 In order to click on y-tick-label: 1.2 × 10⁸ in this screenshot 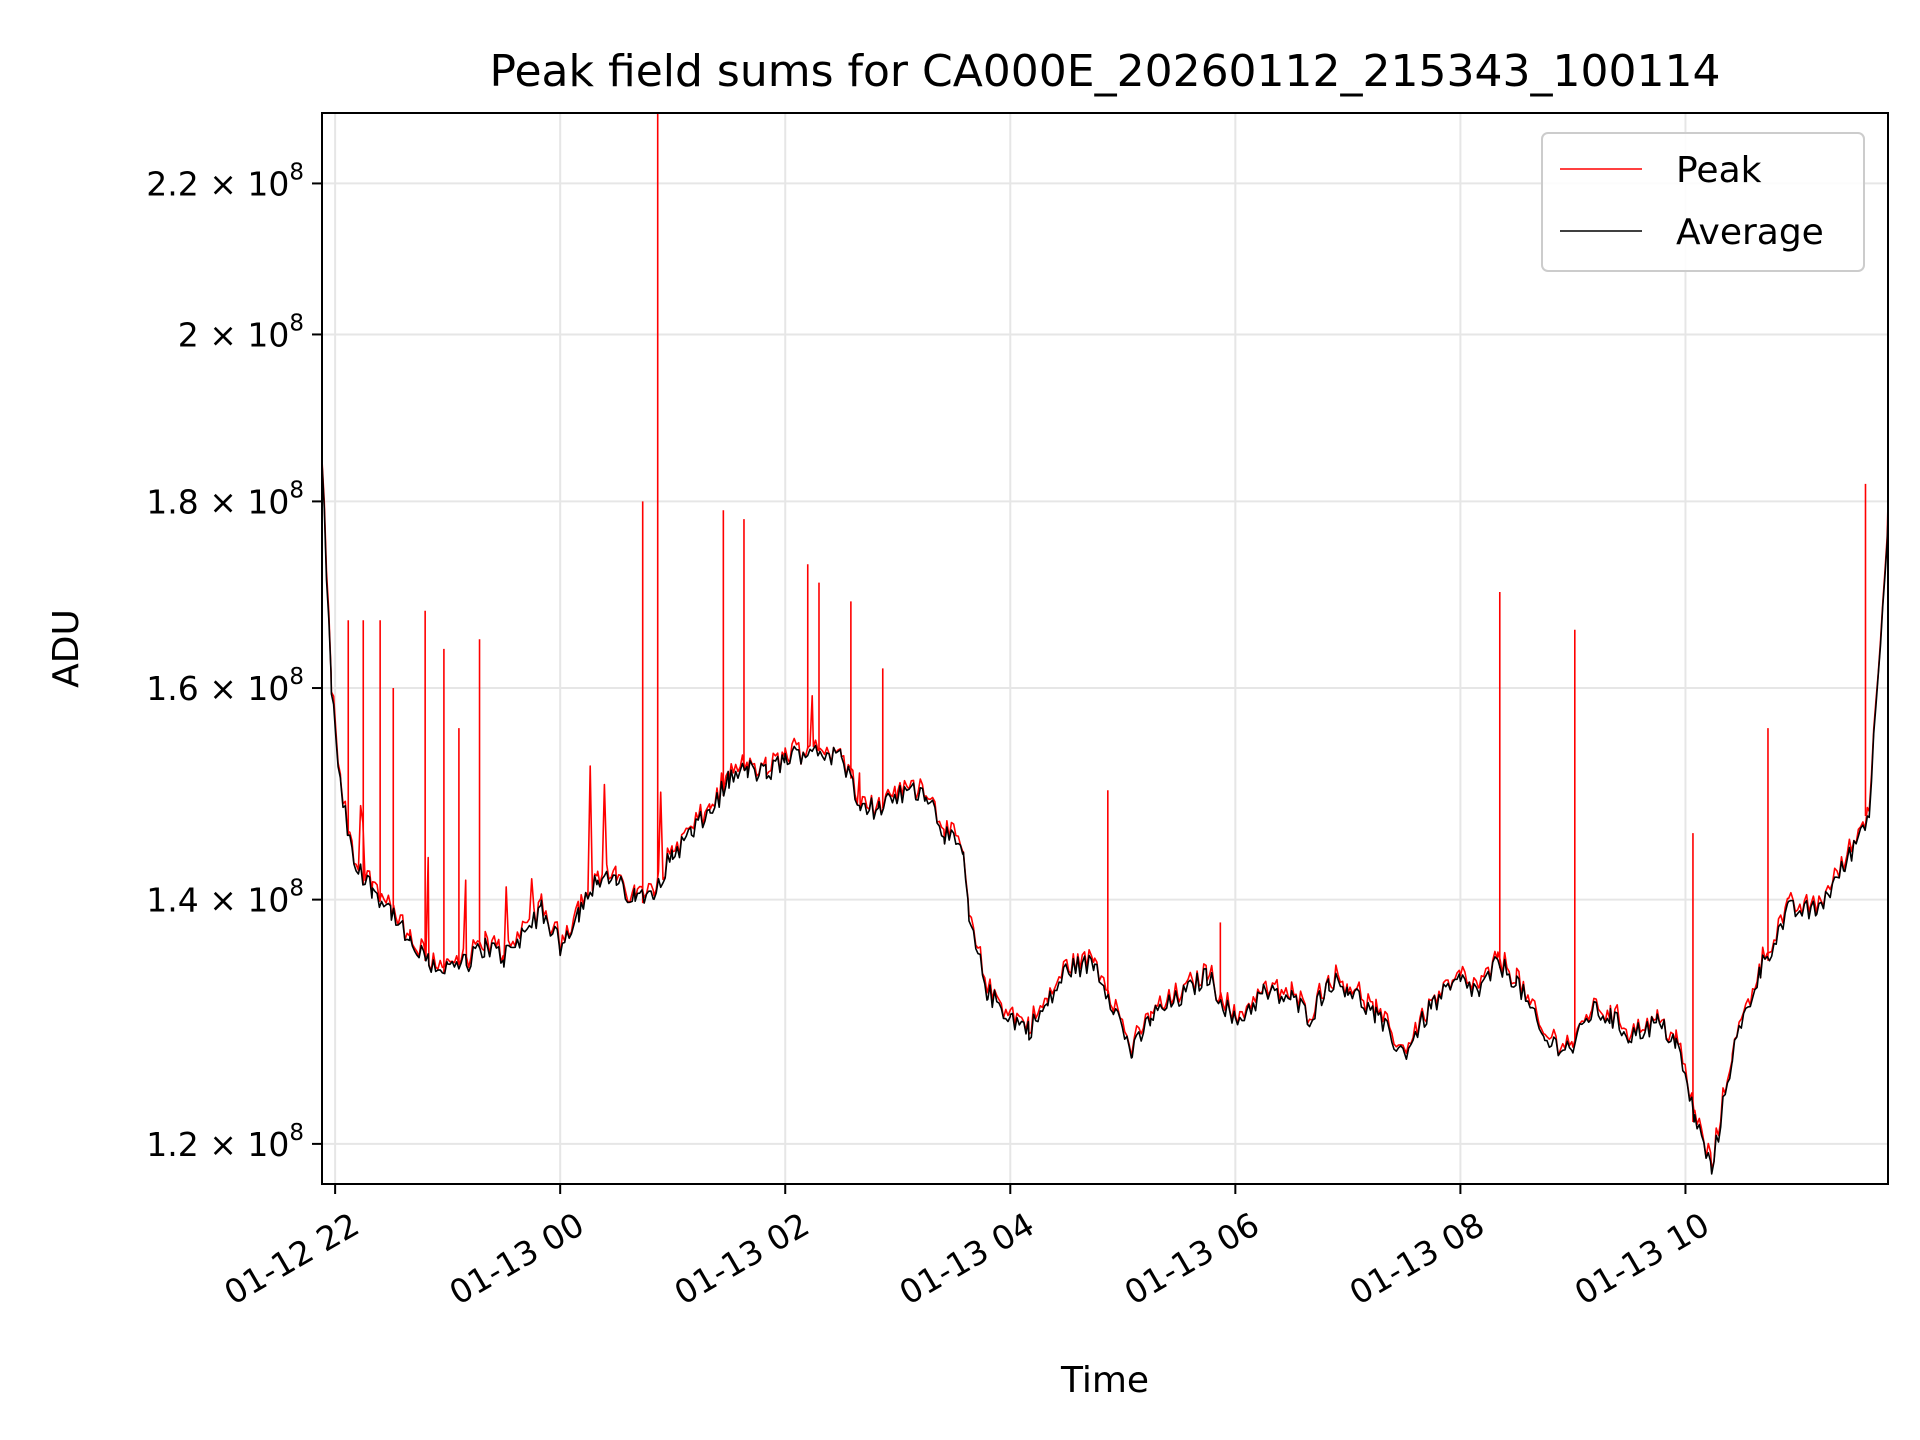, I will do `click(225, 1142)`.